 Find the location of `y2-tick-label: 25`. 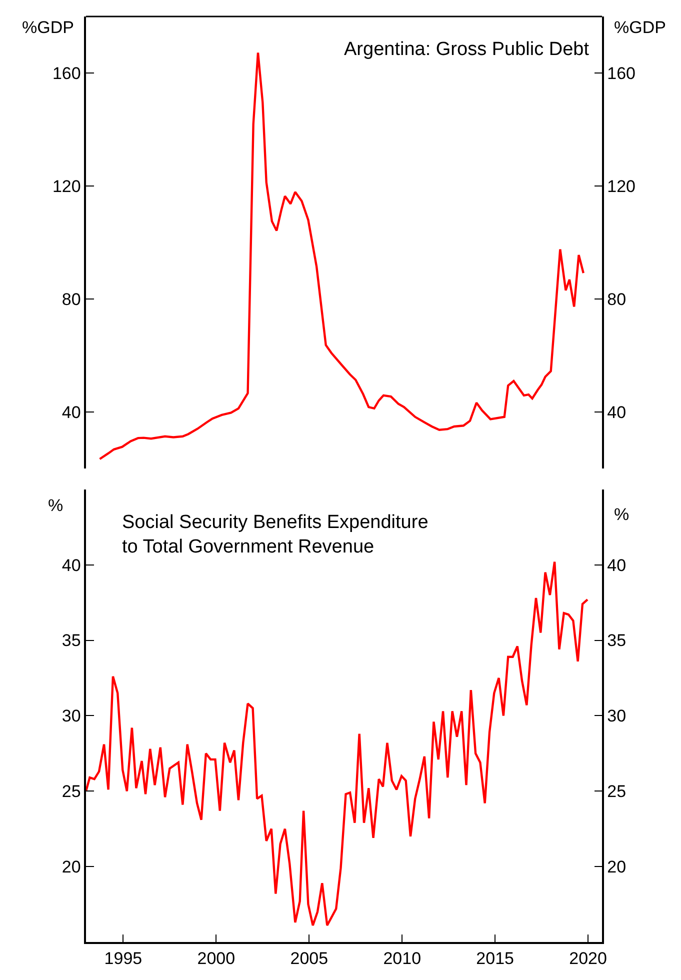

y2-tick-label: 25 is located at coordinates (616, 792).